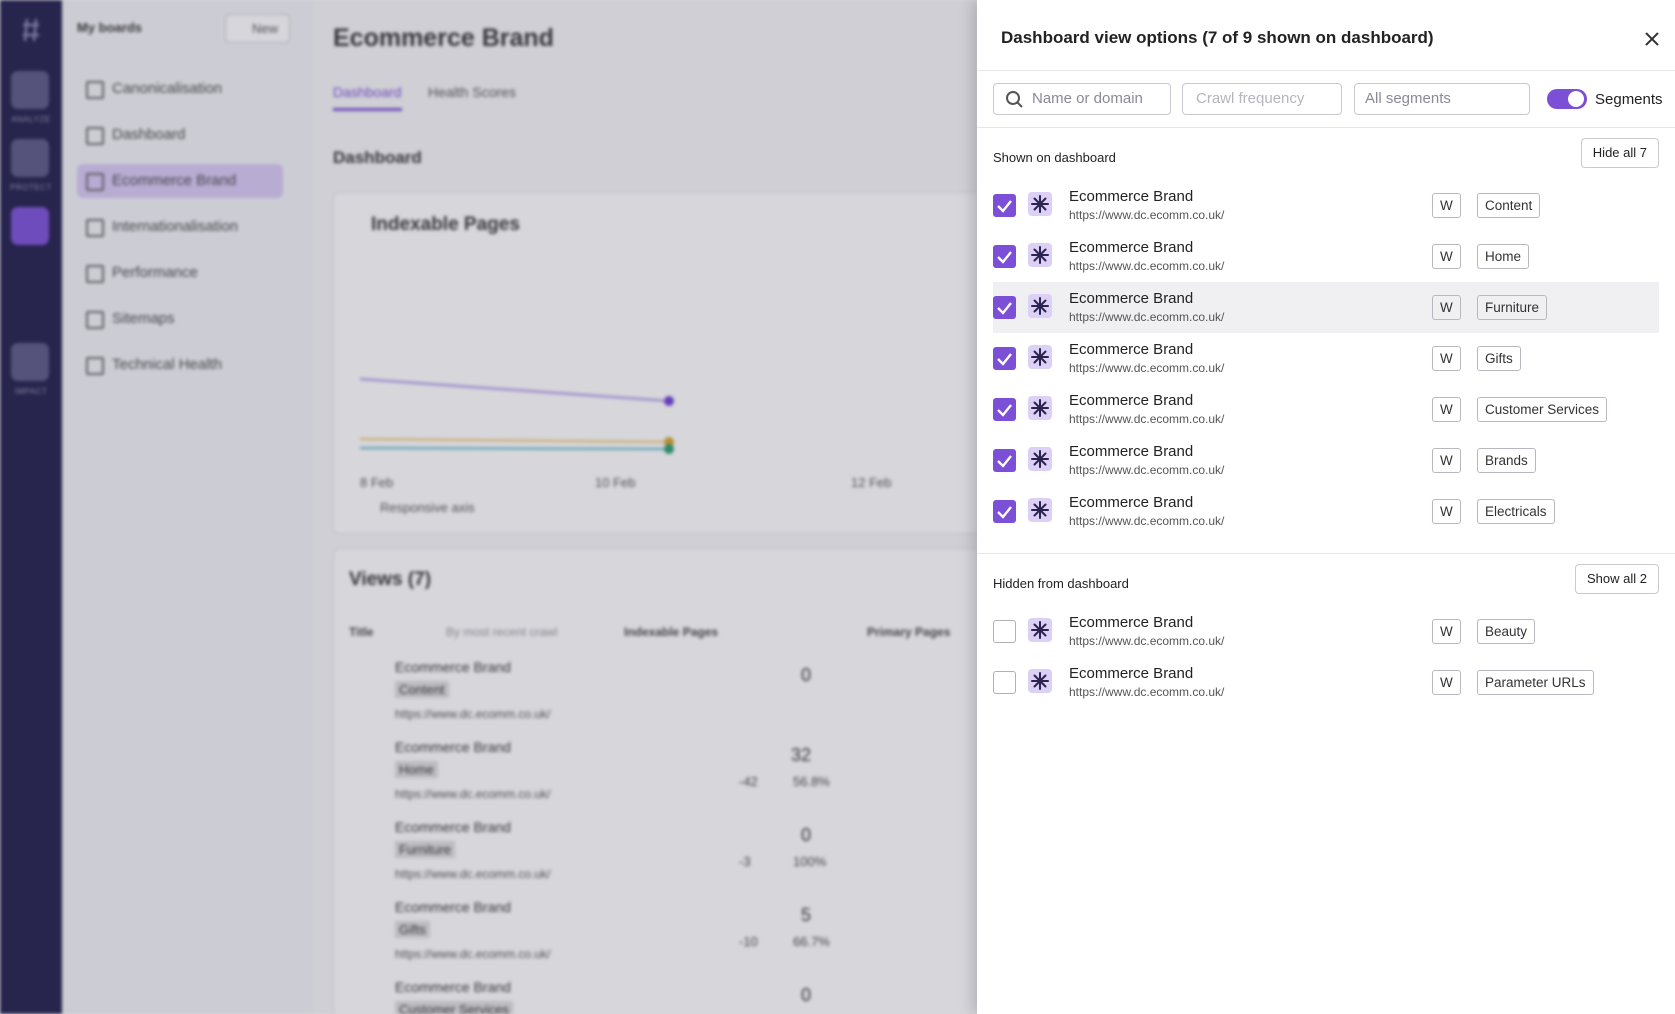 The height and width of the screenshot is (1014, 1675). What do you see at coordinates (800, 755) in the screenshot?
I see `row-value: 32` at bounding box center [800, 755].